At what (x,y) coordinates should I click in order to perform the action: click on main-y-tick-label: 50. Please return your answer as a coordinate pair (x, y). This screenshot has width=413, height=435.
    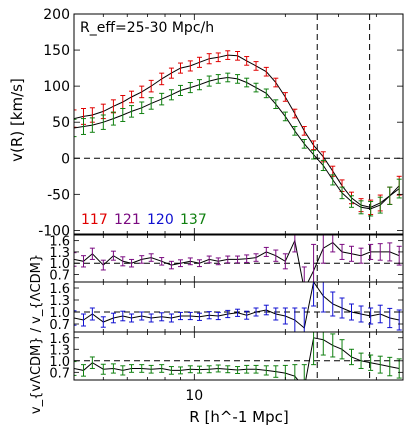
    Looking at the image, I should click on (61, 123).